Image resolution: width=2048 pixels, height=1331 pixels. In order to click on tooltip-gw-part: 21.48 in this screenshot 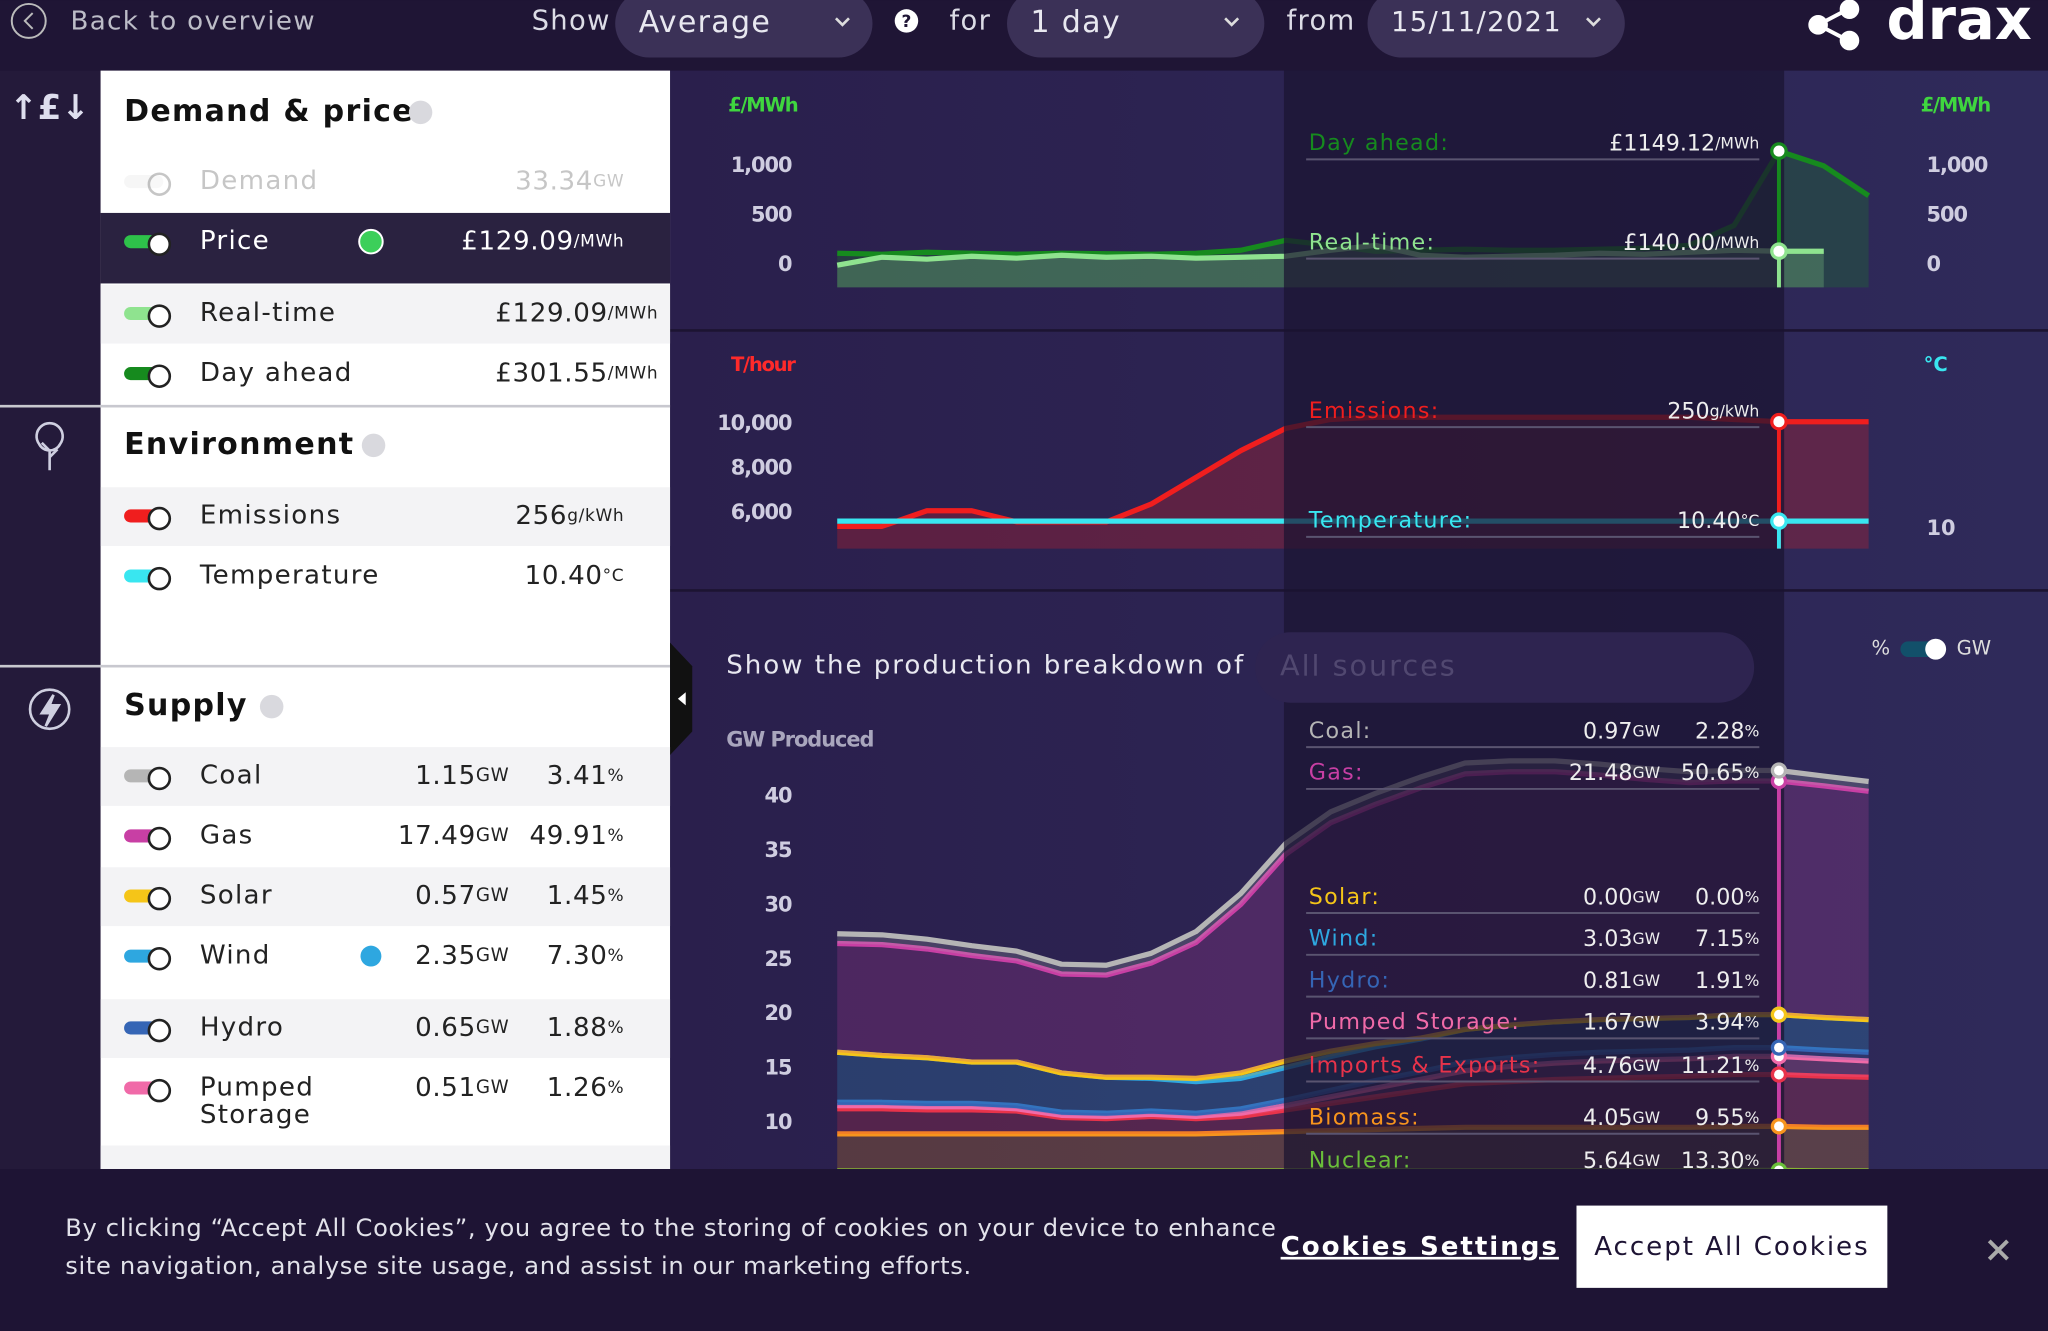, I will do `click(1601, 773)`.